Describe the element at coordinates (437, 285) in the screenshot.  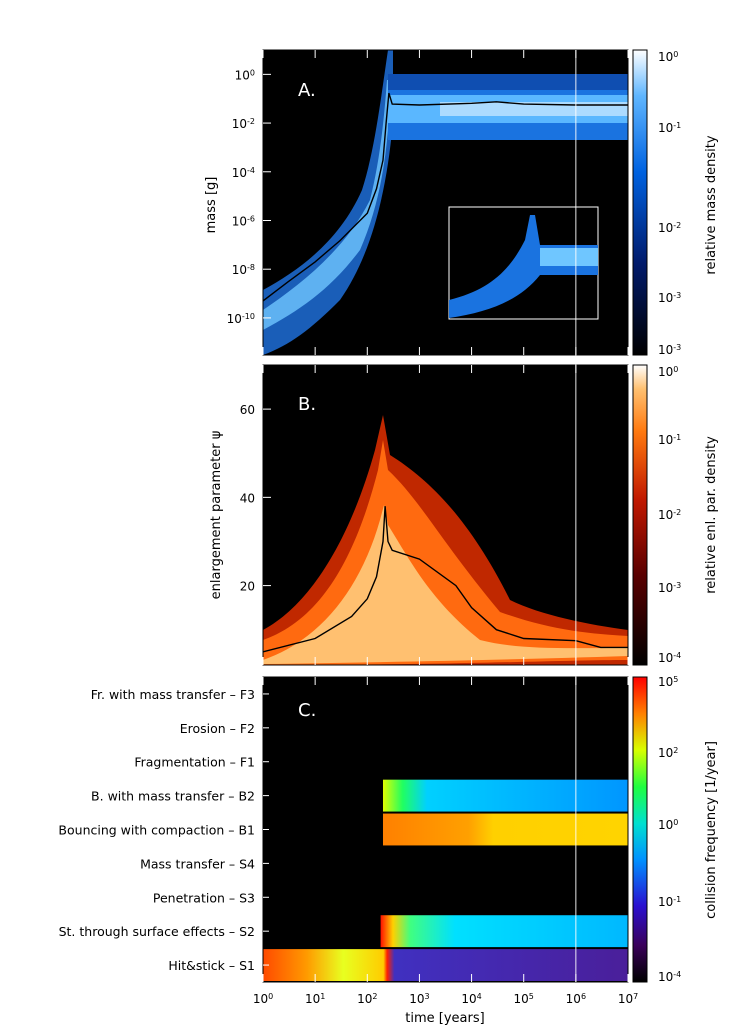
I see `inset-y-tick-label: 10⁻³` at that location.